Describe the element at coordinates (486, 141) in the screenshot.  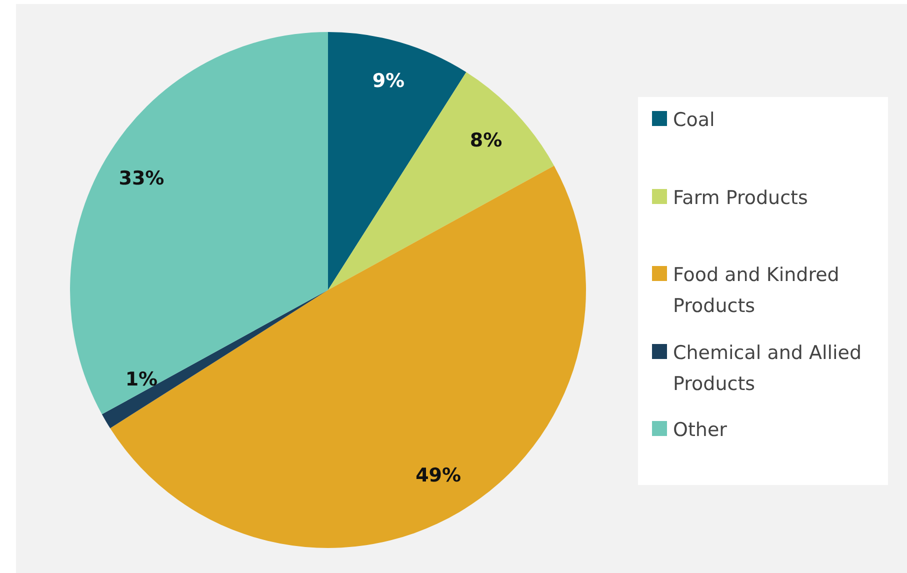
I see `data-label: 8%` at that location.